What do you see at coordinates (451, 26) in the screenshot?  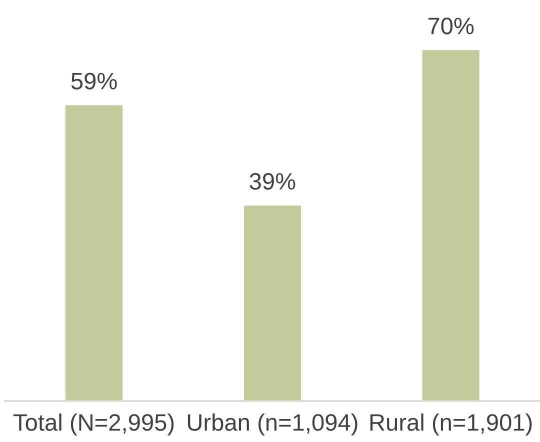 I see `data-label: 70%` at bounding box center [451, 26].